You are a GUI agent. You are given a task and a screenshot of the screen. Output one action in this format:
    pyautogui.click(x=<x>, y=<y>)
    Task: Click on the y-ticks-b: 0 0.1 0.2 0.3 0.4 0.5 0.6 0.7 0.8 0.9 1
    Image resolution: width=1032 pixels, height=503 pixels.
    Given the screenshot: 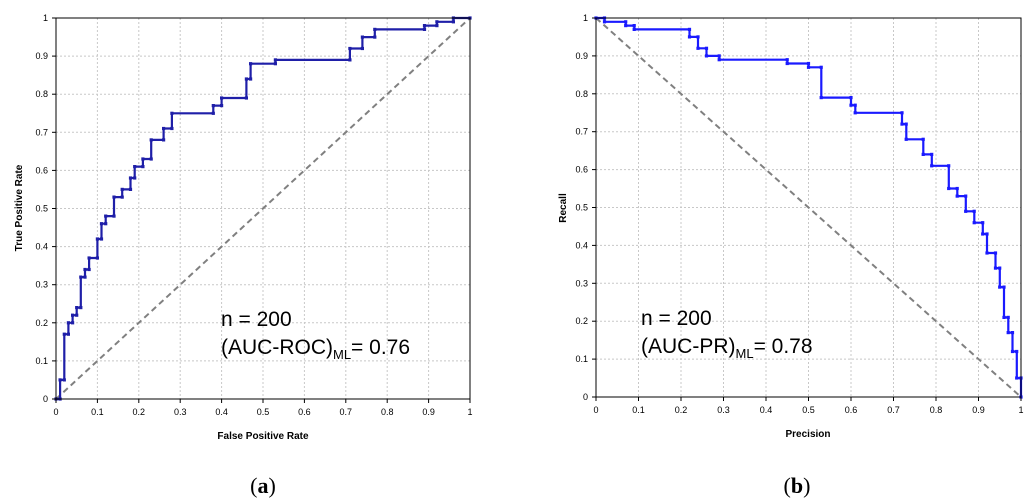 What is the action you would take?
    pyautogui.click(x=585, y=207)
    